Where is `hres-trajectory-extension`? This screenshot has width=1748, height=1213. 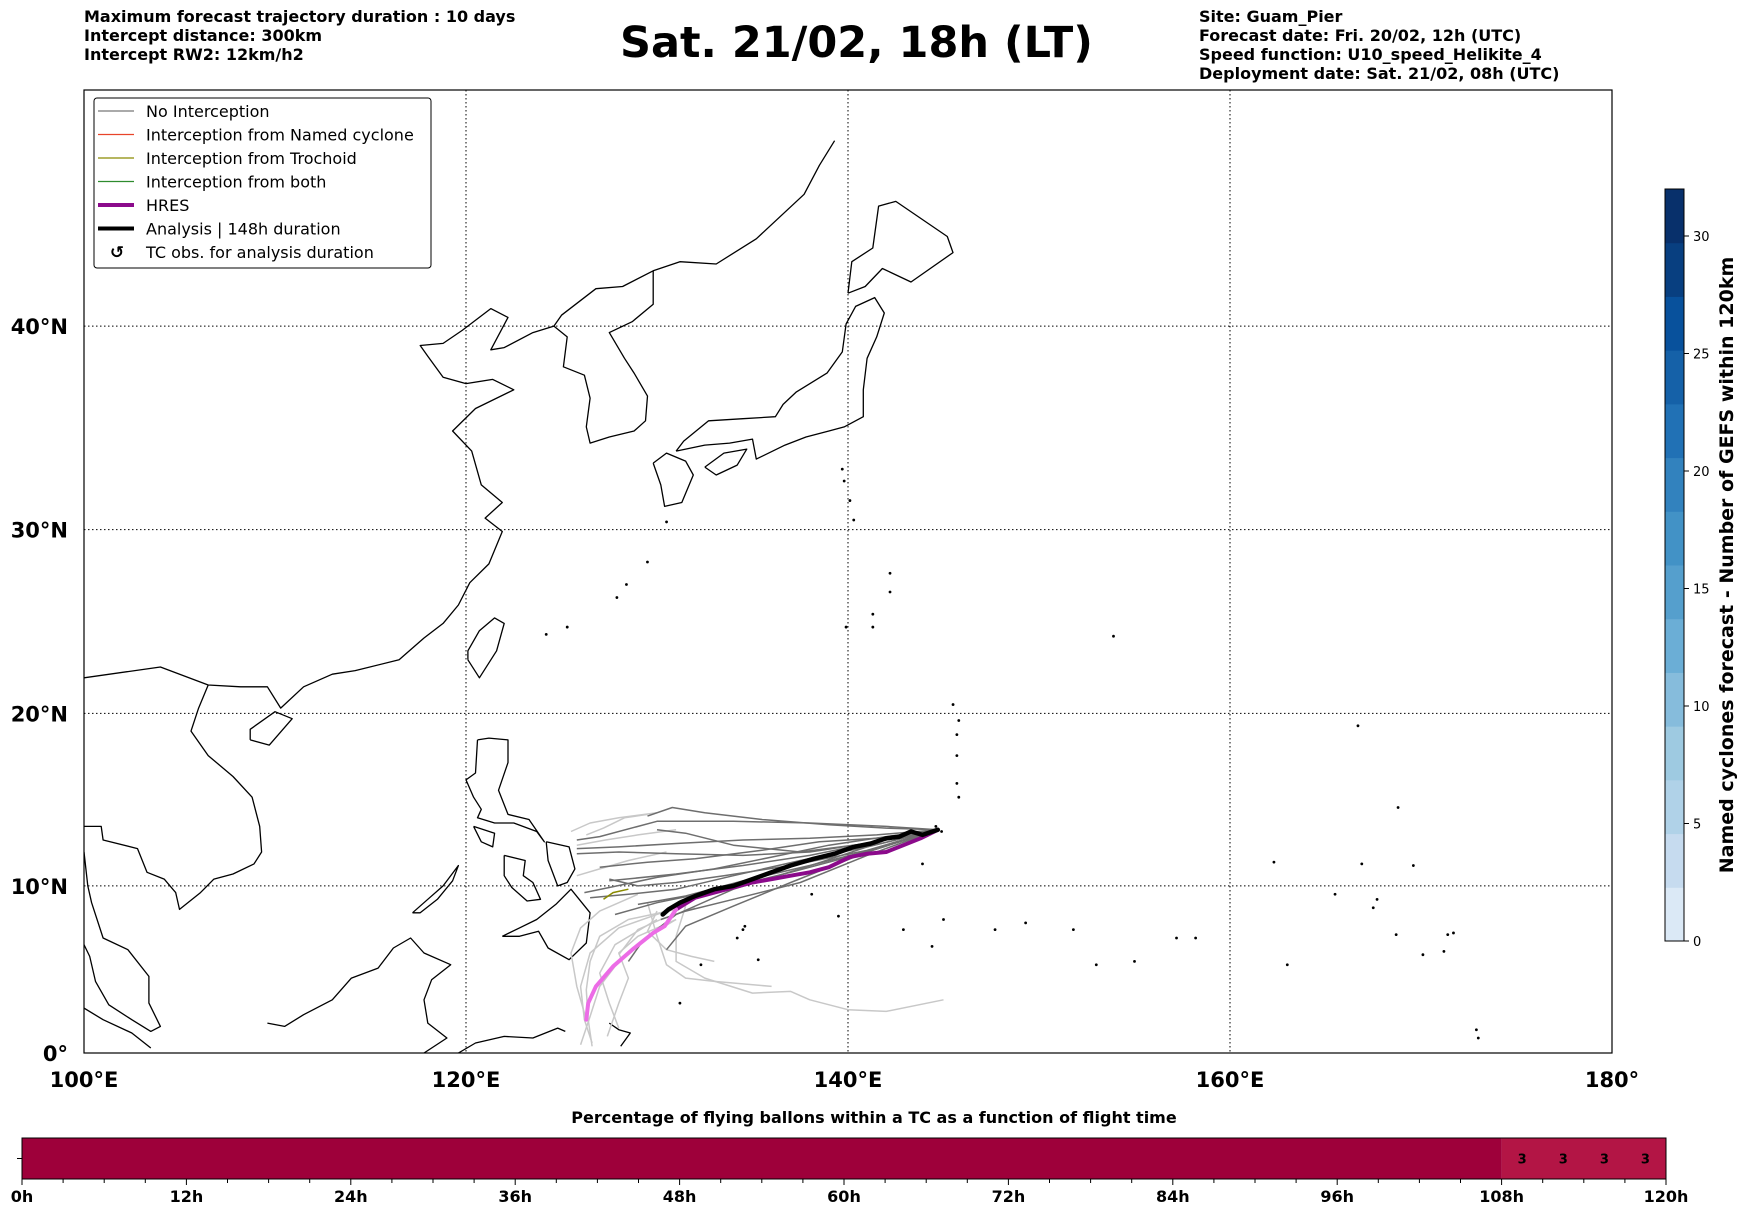
hres-trajectory-extension is located at coordinates (631, 964).